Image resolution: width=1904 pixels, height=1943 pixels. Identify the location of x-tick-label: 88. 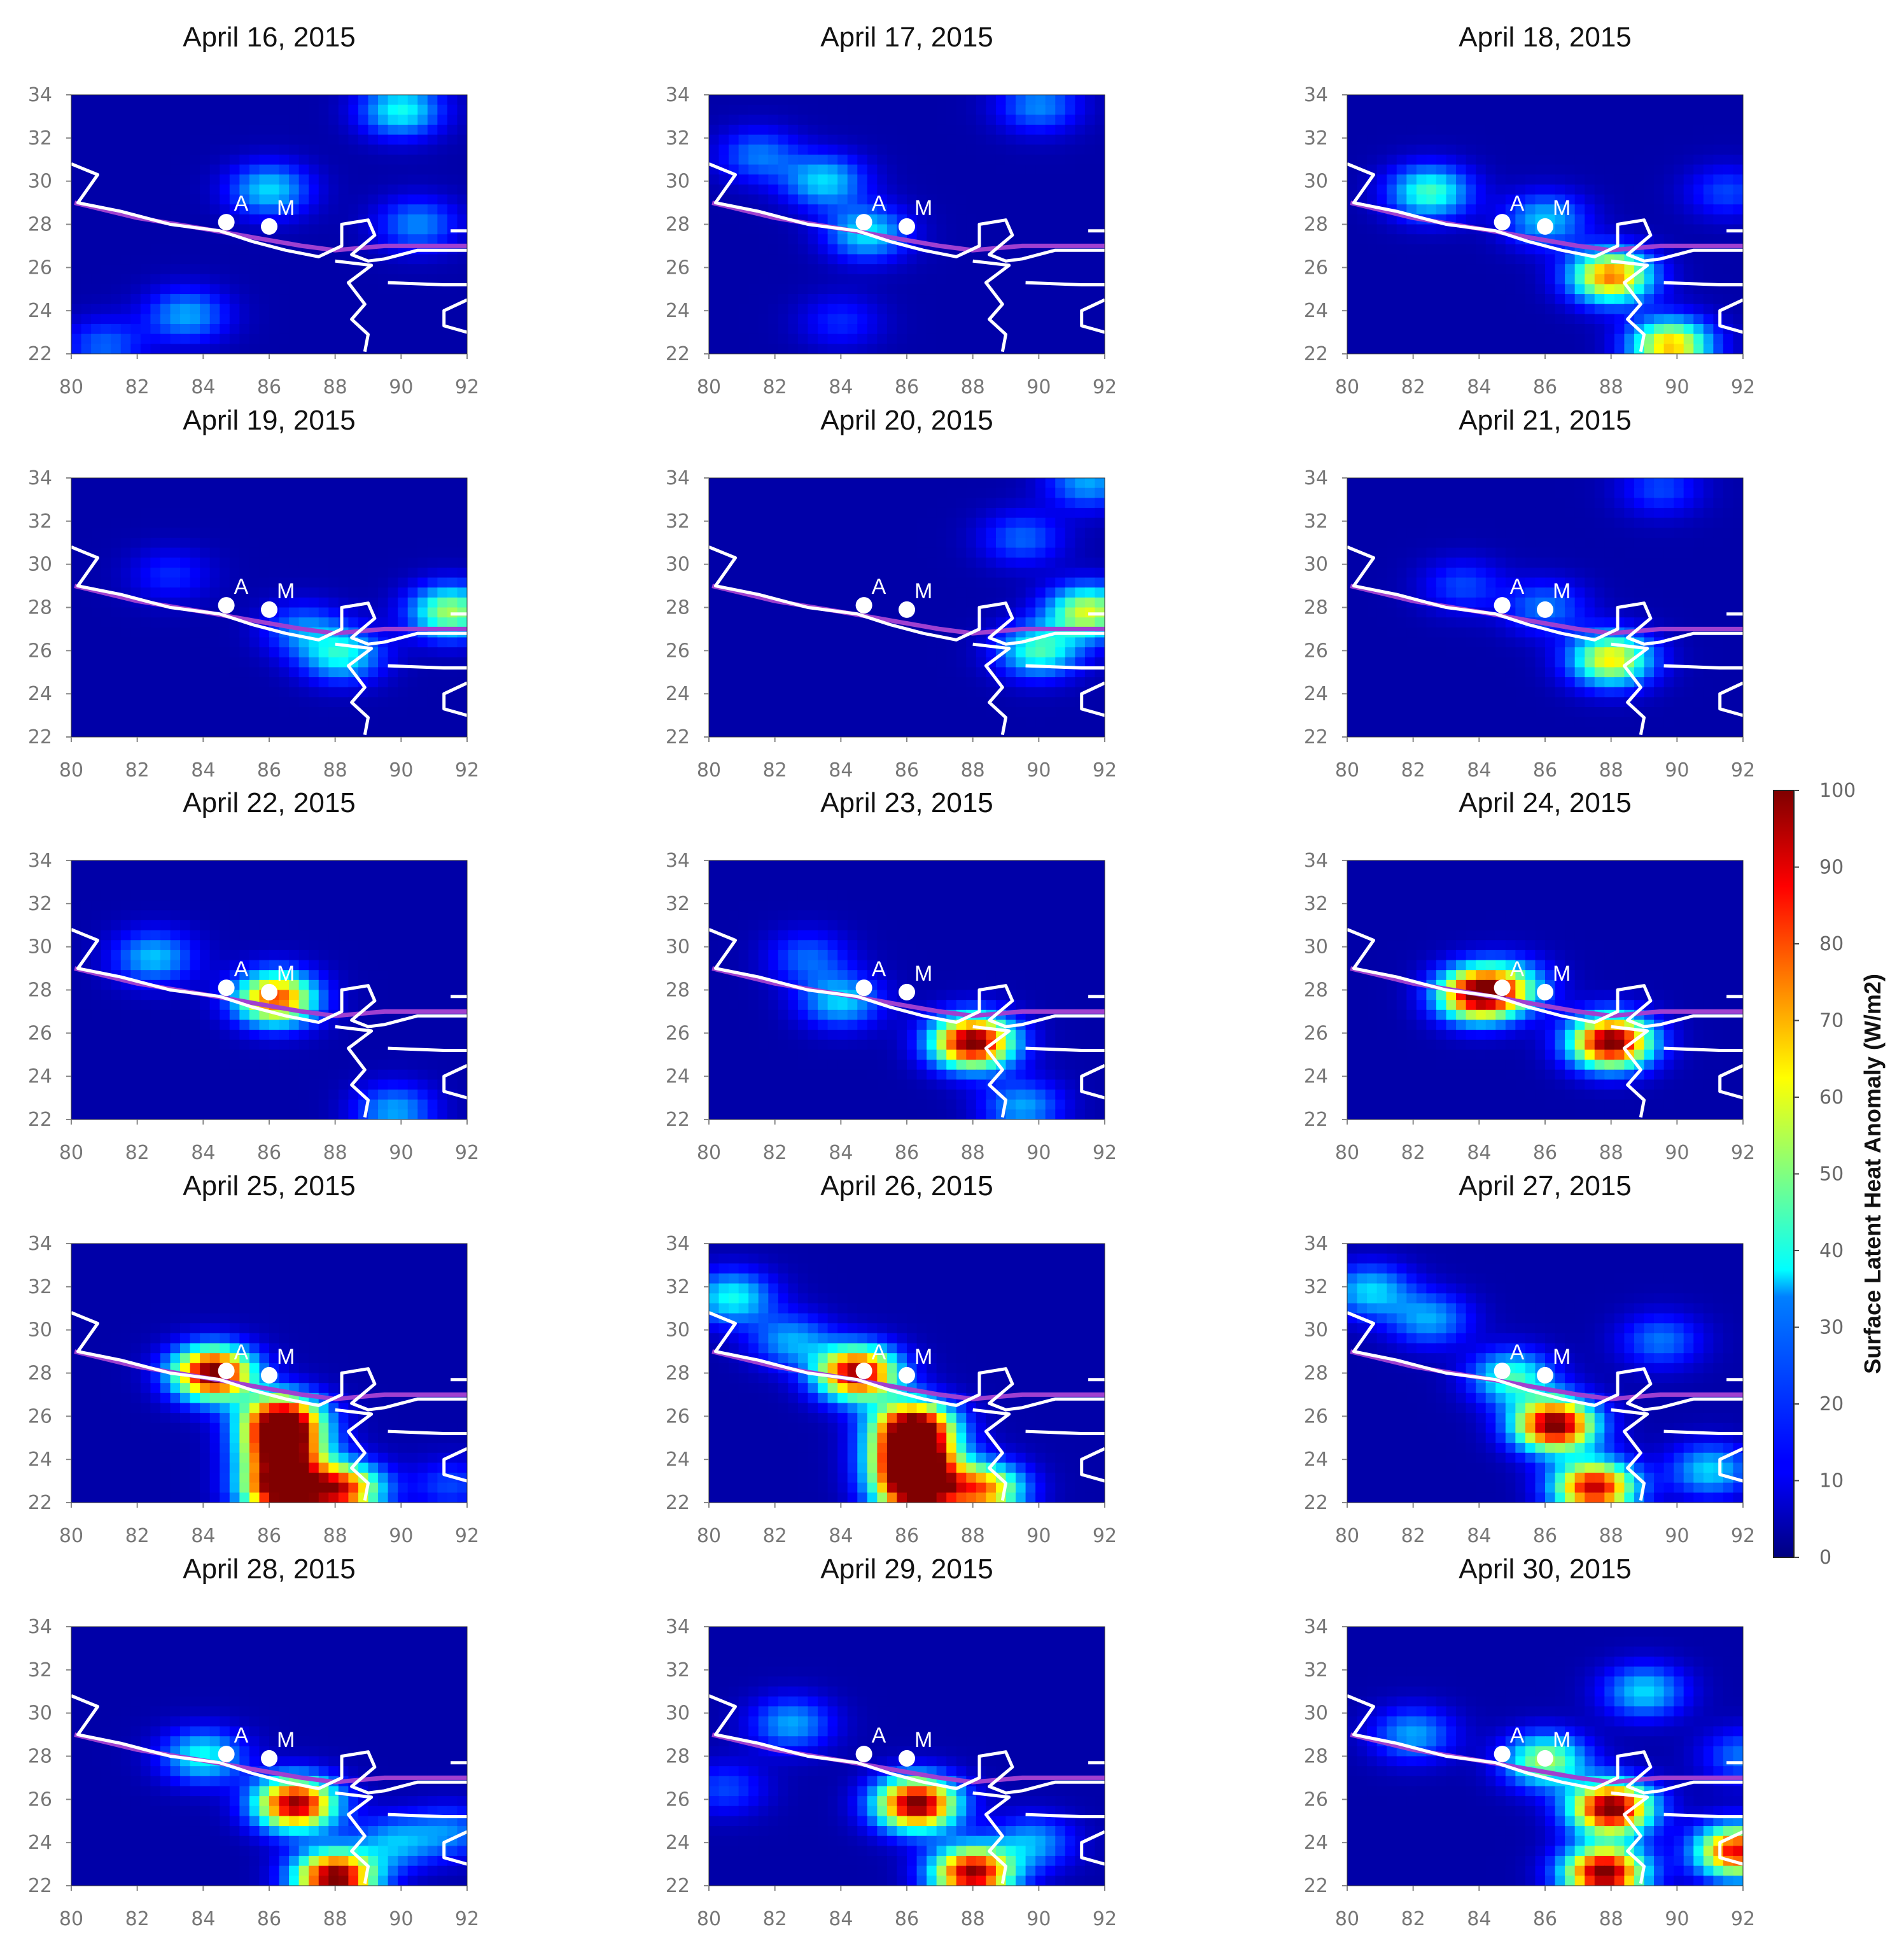
(1611, 387).